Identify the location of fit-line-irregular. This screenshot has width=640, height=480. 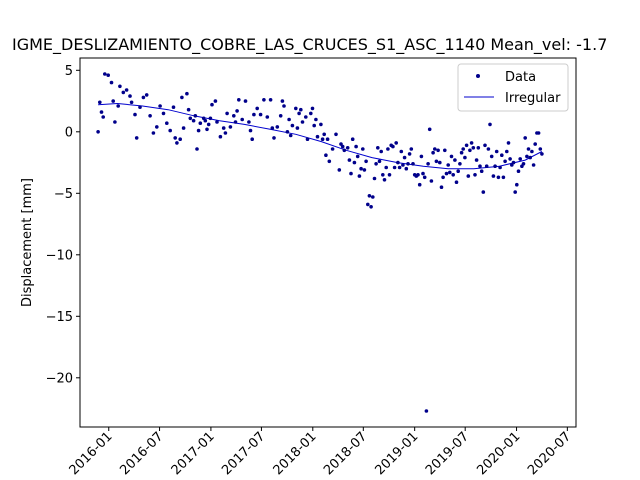
(320, 136).